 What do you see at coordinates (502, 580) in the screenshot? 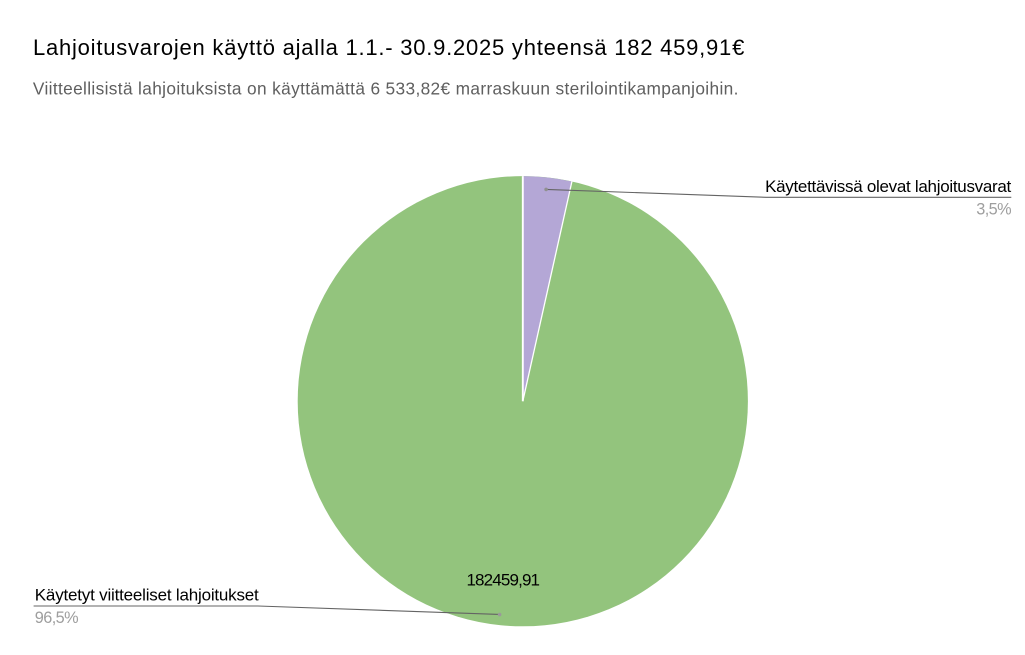
I see `svg-text: 182459,91` at bounding box center [502, 580].